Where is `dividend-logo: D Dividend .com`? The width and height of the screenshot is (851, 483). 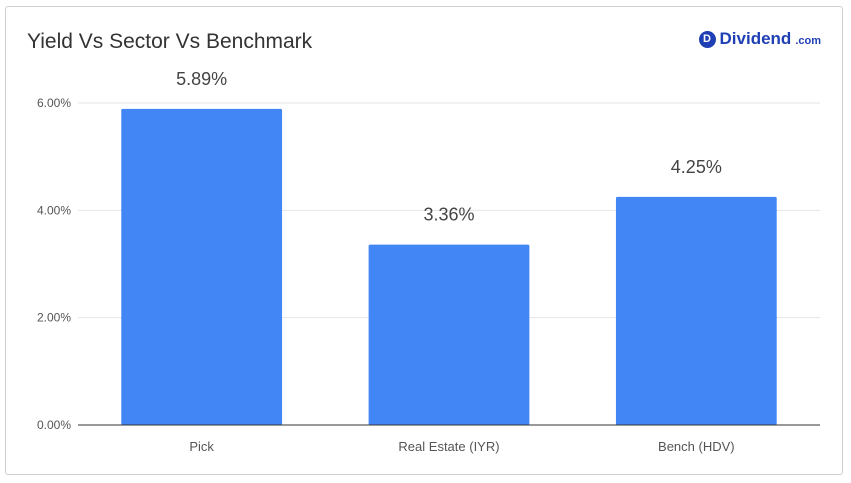
dividend-logo: D Dividend .com is located at coordinates (759, 39).